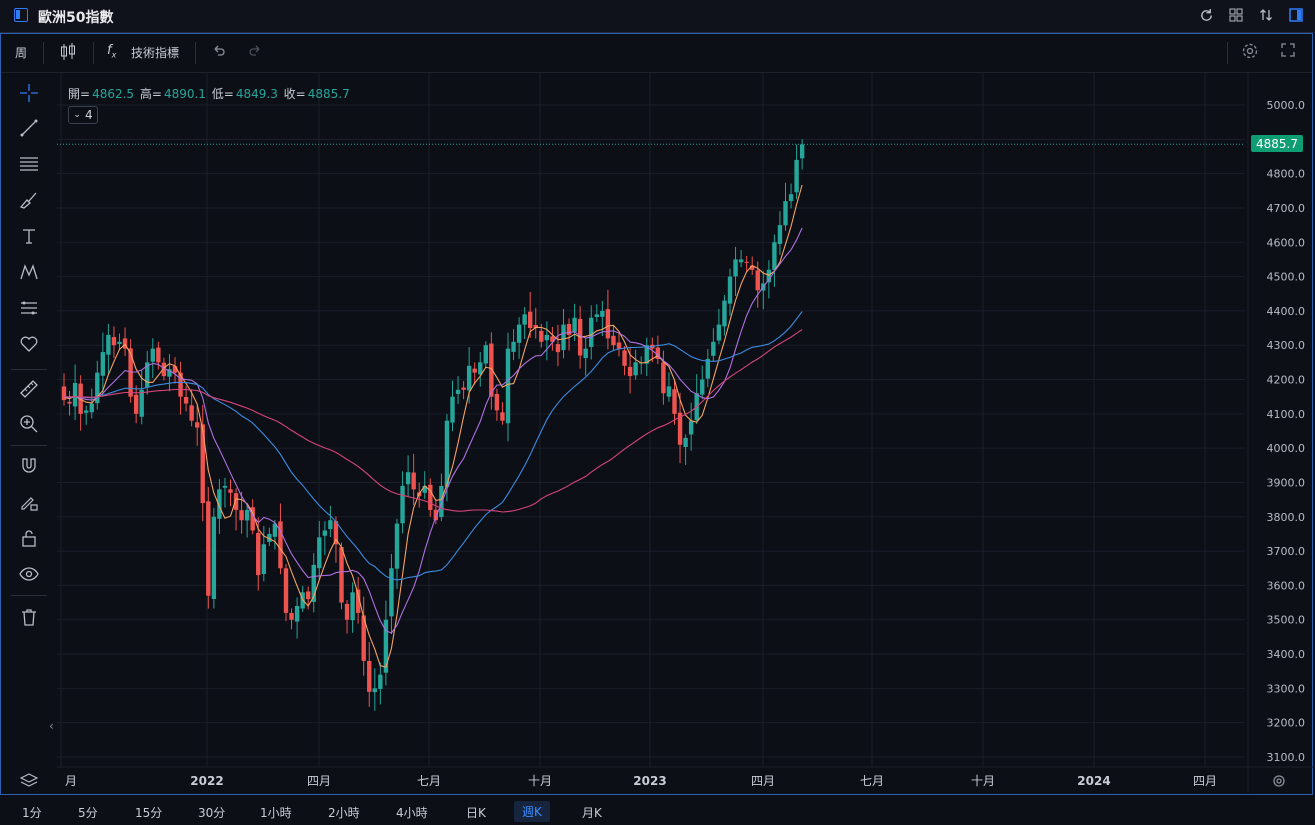 Image resolution: width=1315 pixels, height=825 pixels. Describe the element at coordinates (412, 813) in the screenshot. I see `timeframe-6: 4小時` at that location.